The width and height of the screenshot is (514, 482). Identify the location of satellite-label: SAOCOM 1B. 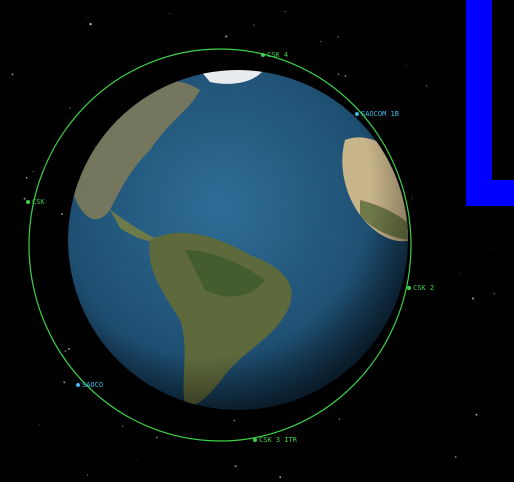
(380, 114).